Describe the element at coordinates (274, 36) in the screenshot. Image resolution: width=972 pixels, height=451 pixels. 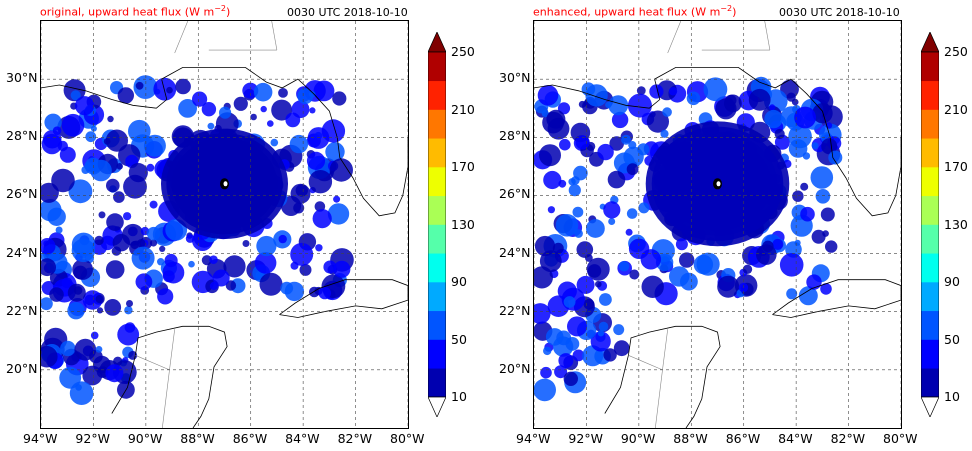
I see `left-border-line` at that location.